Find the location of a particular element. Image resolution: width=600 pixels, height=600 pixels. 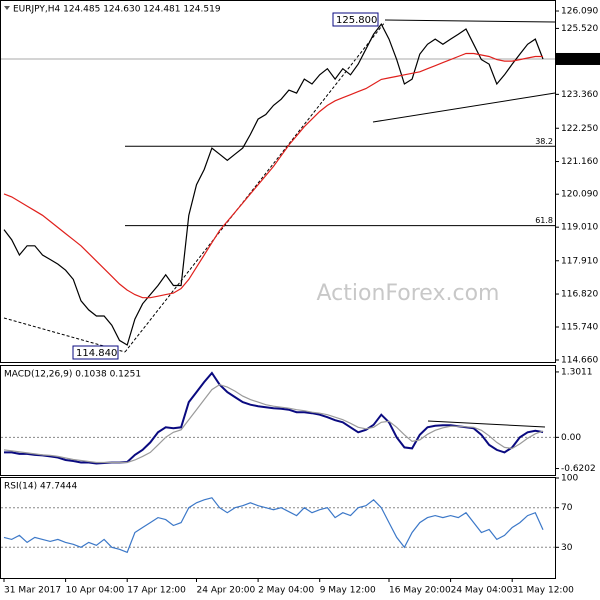

y-tick-label: 1.3011 is located at coordinates (577, 372).